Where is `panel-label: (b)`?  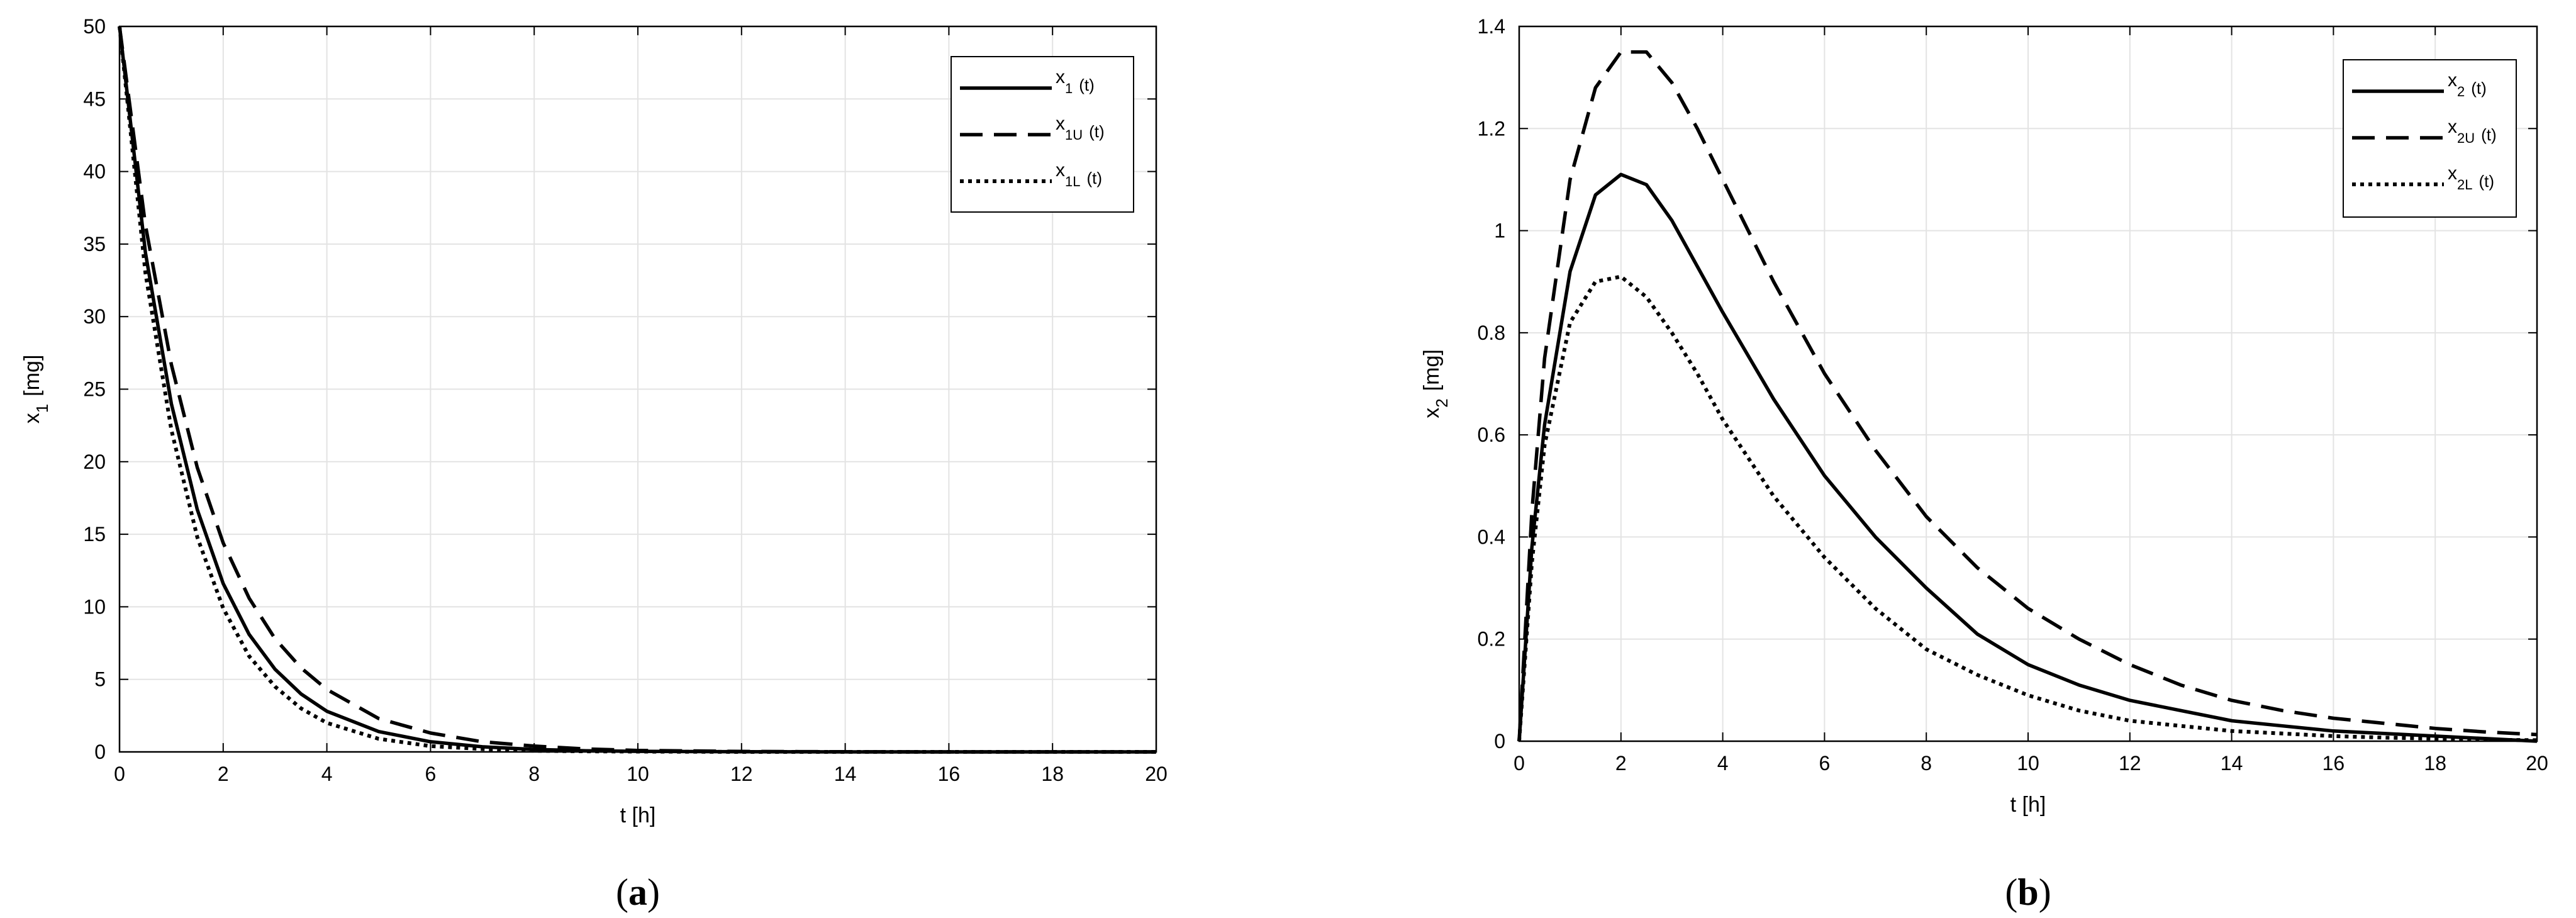 panel-label: (b) is located at coordinates (2028, 892).